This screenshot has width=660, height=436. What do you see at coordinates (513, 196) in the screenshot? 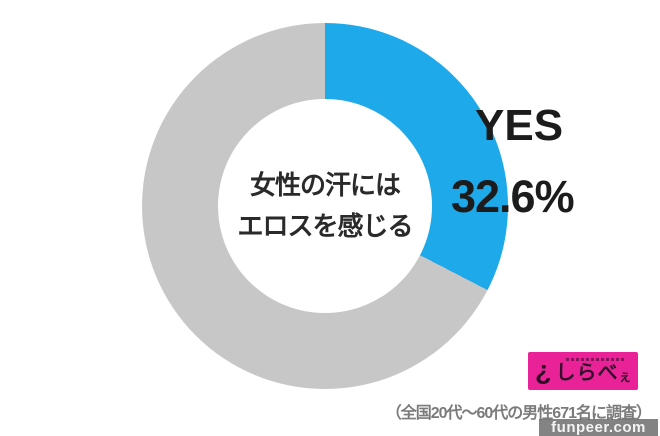
I see `yes-slice-value: 32.6%` at bounding box center [513, 196].